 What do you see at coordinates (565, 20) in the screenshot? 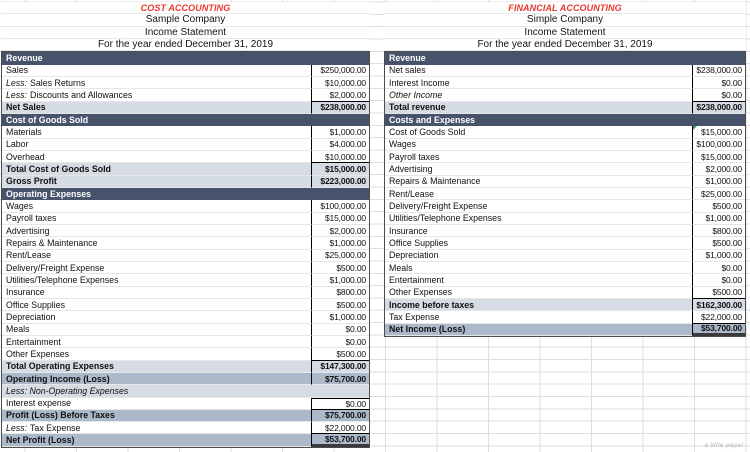
I see `company-name: Simple Company` at bounding box center [565, 20].